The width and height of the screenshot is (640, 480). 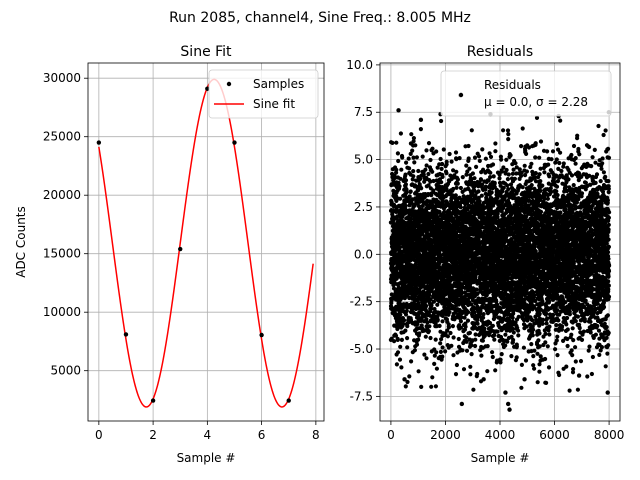 I want to click on y-axis-label: ADC Counts, so click(x=21, y=242).